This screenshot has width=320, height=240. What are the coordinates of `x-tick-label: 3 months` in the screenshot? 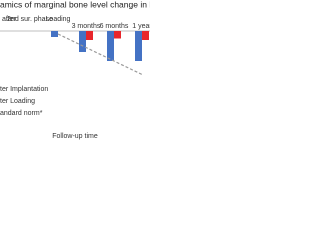 It's located at (86, 26).